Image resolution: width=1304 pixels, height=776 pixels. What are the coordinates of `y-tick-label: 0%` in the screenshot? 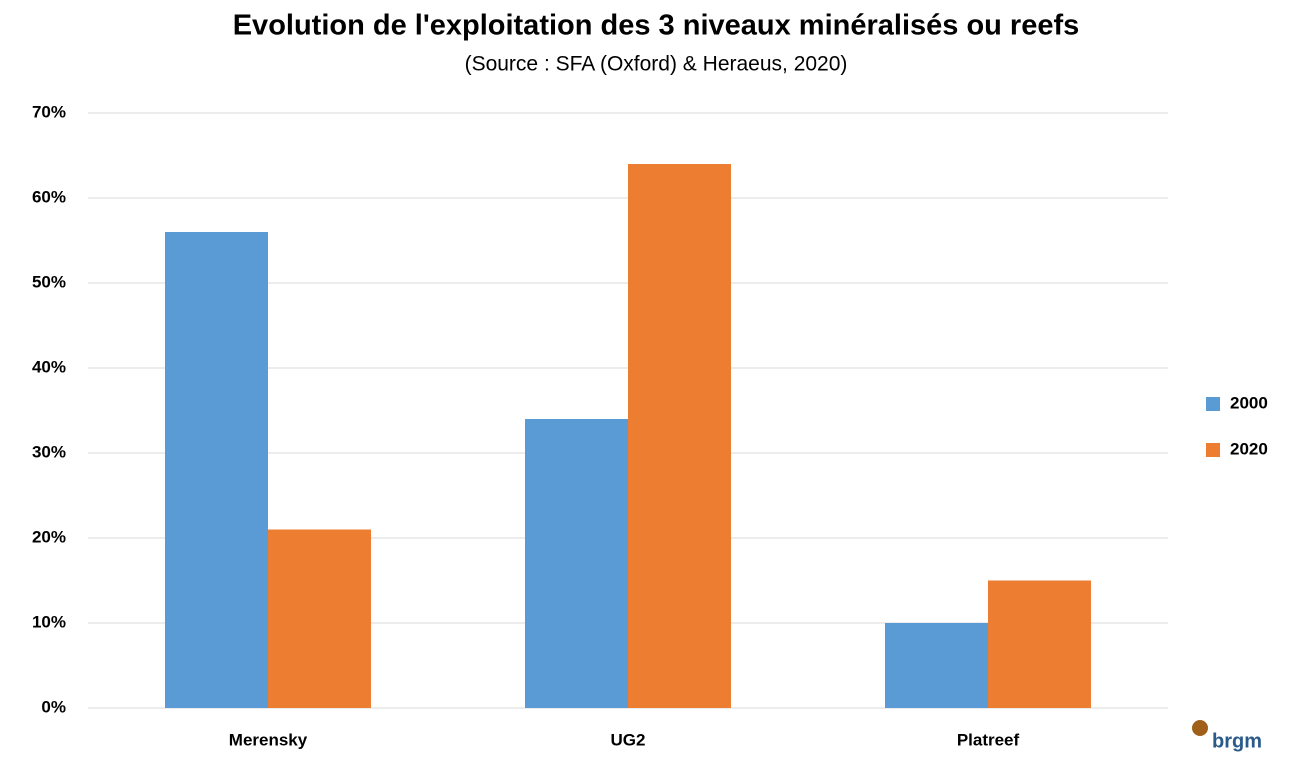 It's located at (53, 706).